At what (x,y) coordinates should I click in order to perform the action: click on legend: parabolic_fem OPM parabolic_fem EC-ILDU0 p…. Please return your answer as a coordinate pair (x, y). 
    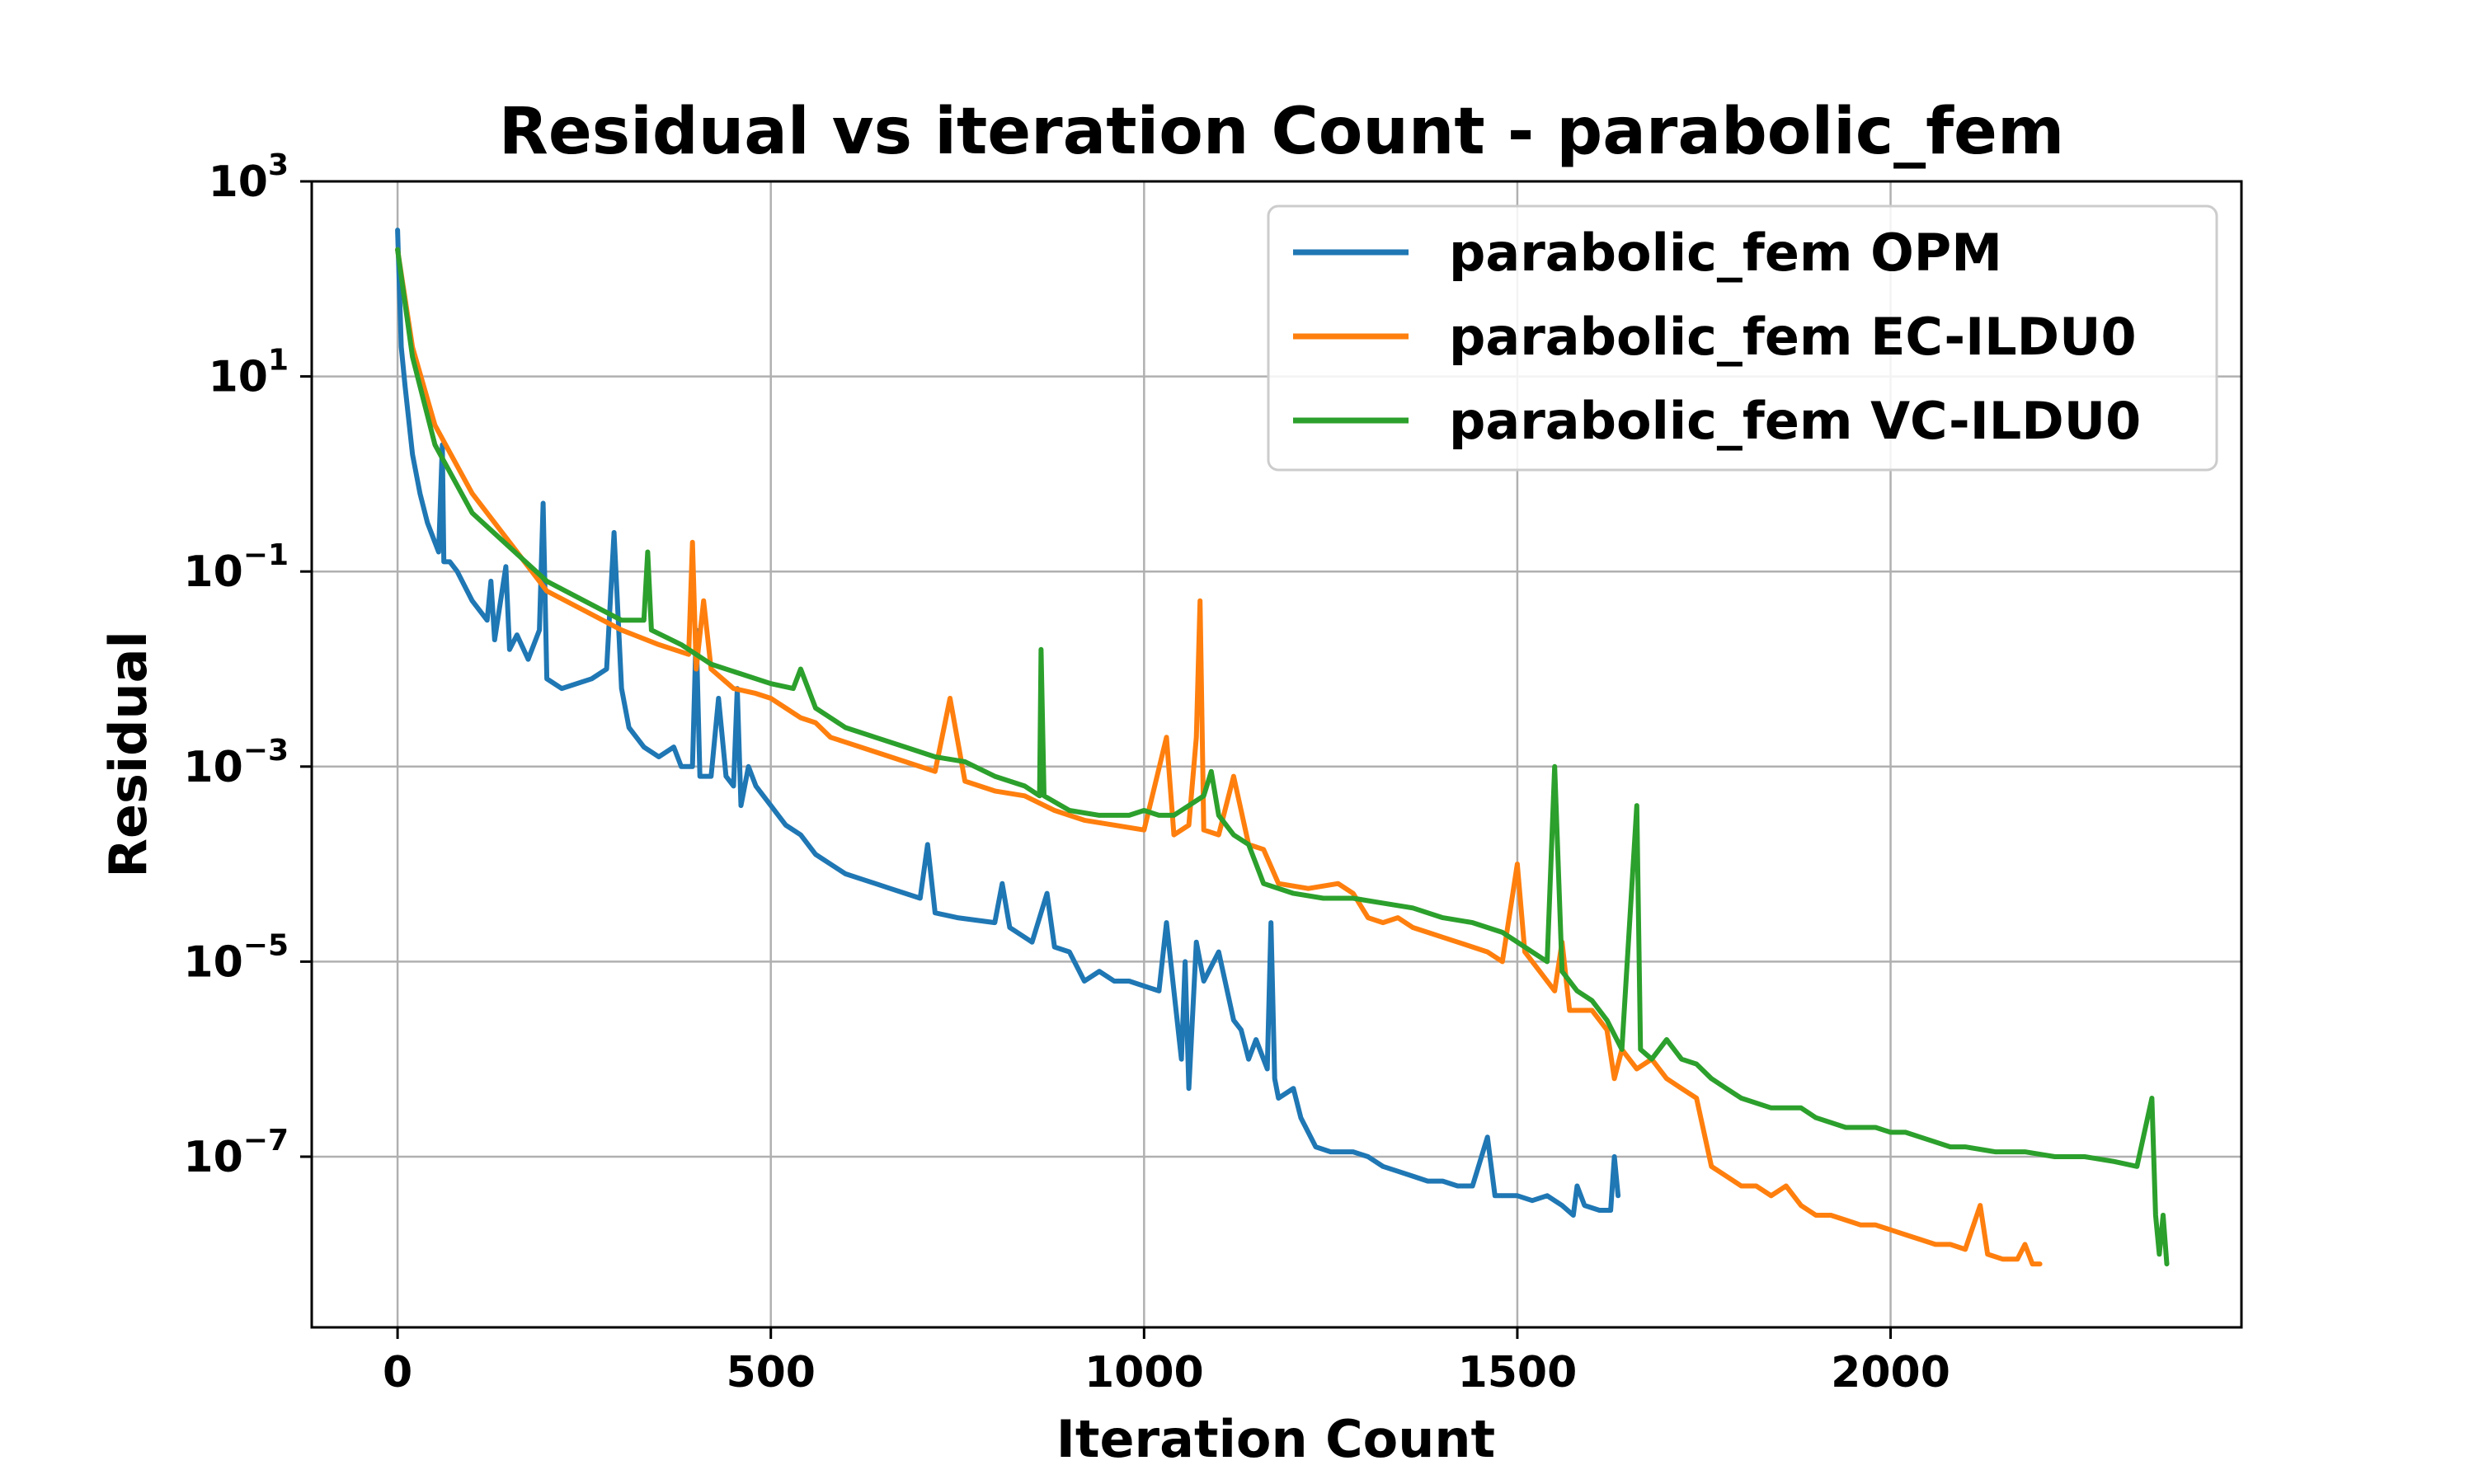
    Looking at the image, I should click on (1742, 338).